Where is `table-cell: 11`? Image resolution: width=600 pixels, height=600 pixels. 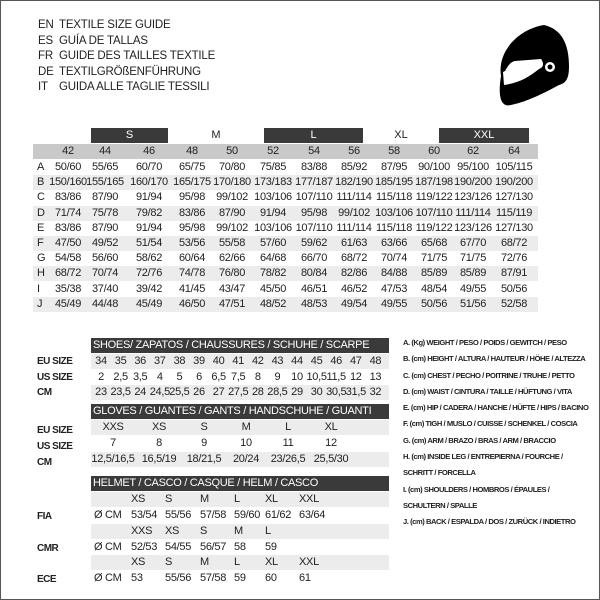 table-cell: 11 is located at coordinates (288, 443).